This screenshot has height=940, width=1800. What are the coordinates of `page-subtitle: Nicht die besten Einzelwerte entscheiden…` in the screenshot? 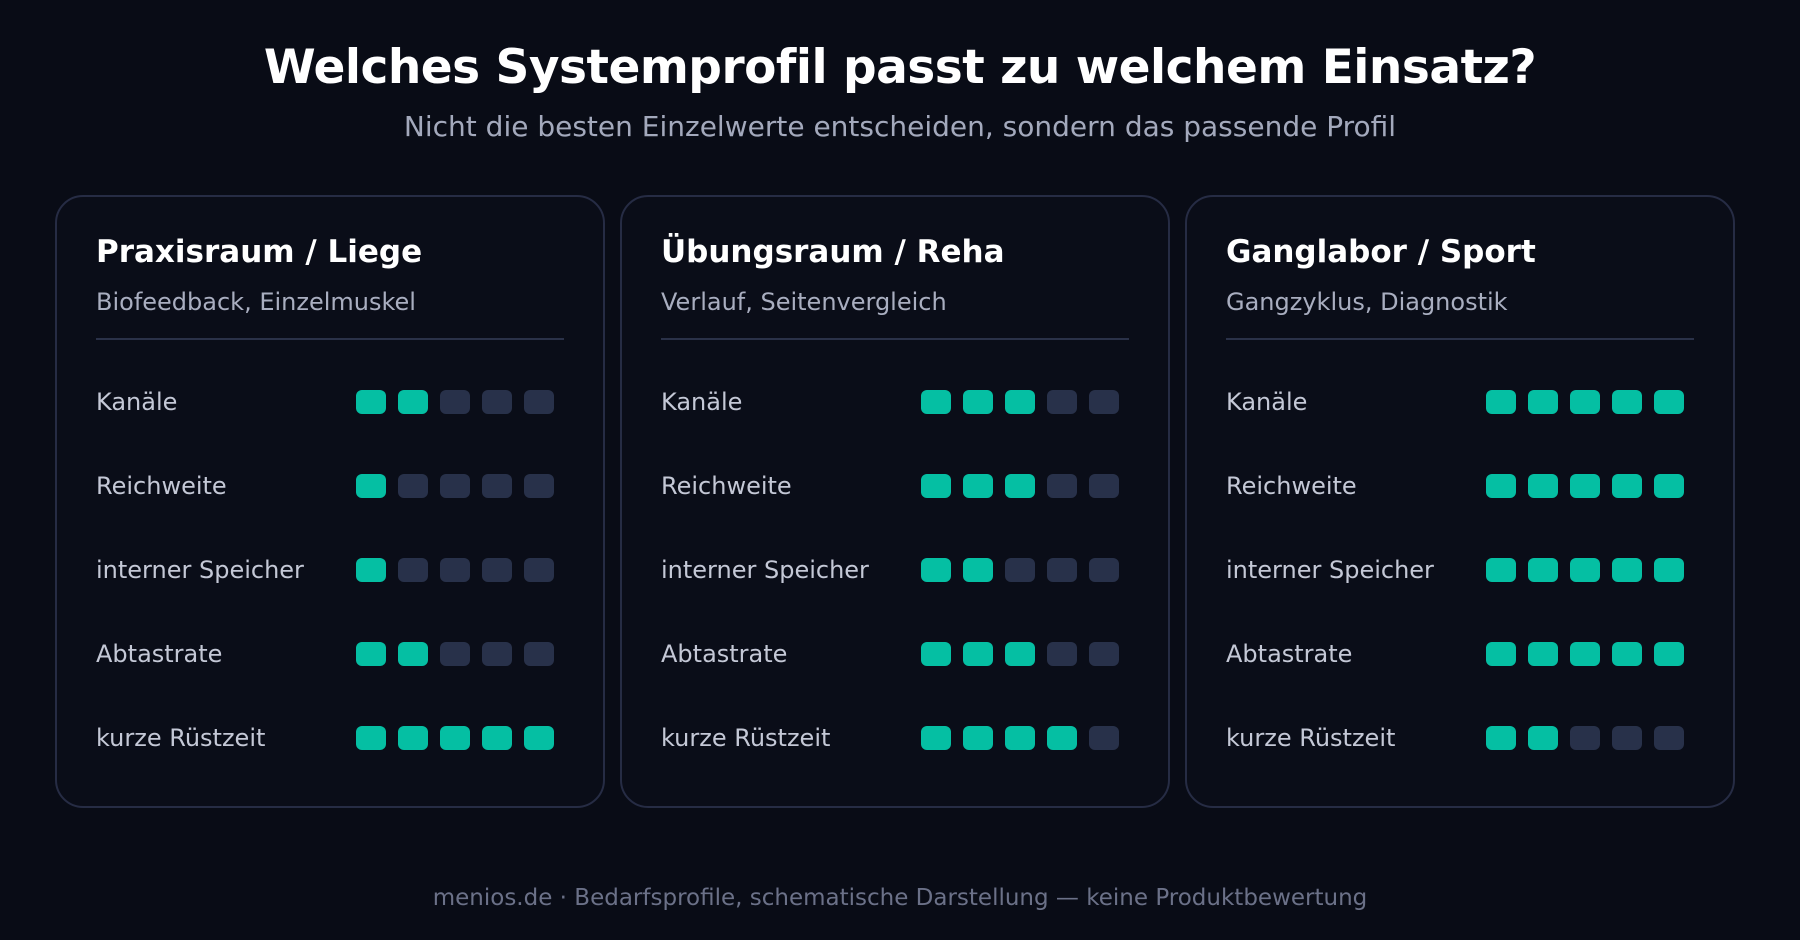 It's located at (900, 126).